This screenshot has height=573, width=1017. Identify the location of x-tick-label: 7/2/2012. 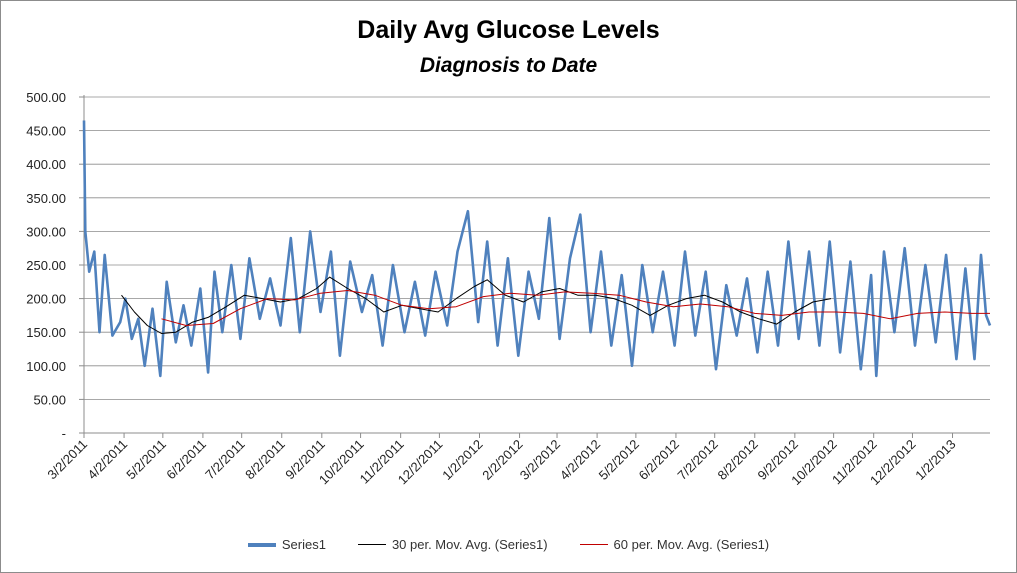
(697, 460).